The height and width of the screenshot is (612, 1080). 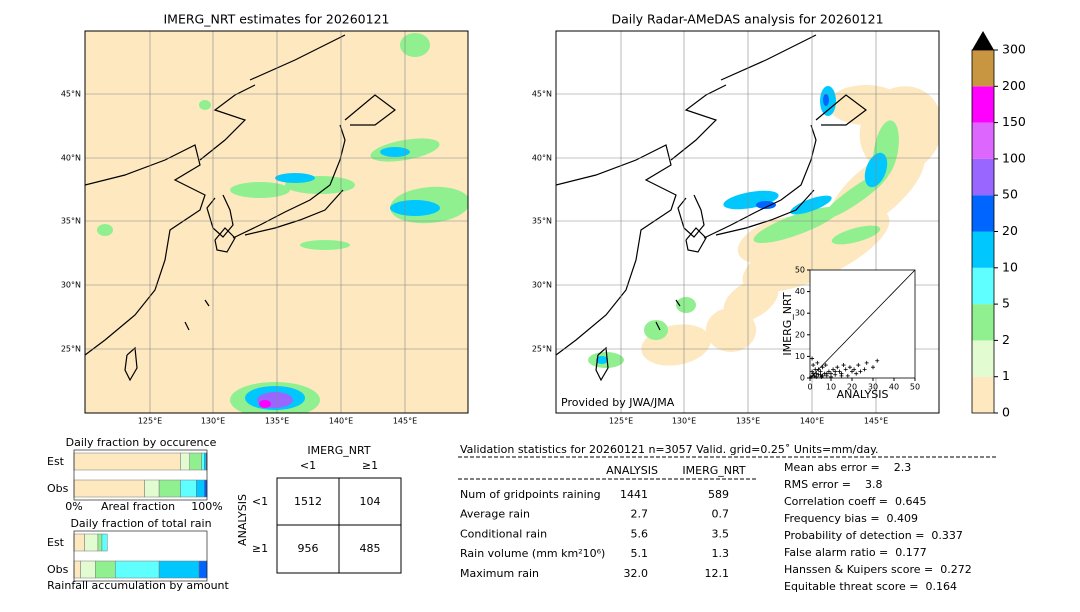 I want to click on x-tick-label: 40, so click(x=894, y=387).